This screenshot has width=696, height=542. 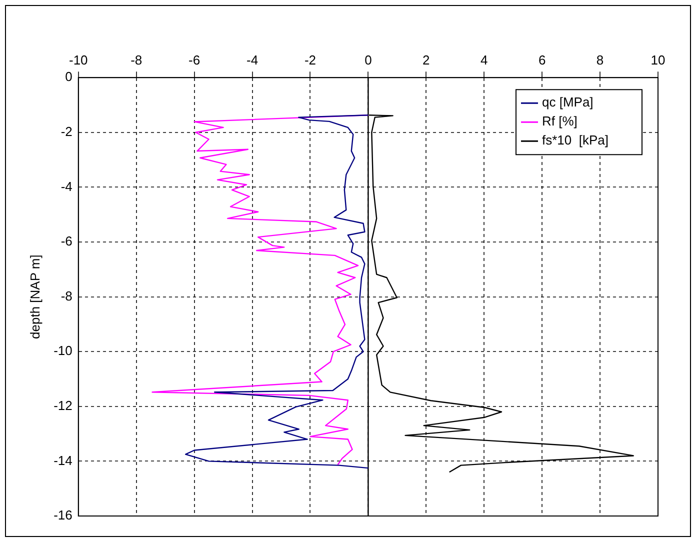 What do you see at coordinates (542, 60) in the screenshot?
I see `x-tick-label: 6` at bounding box center [542, 60].